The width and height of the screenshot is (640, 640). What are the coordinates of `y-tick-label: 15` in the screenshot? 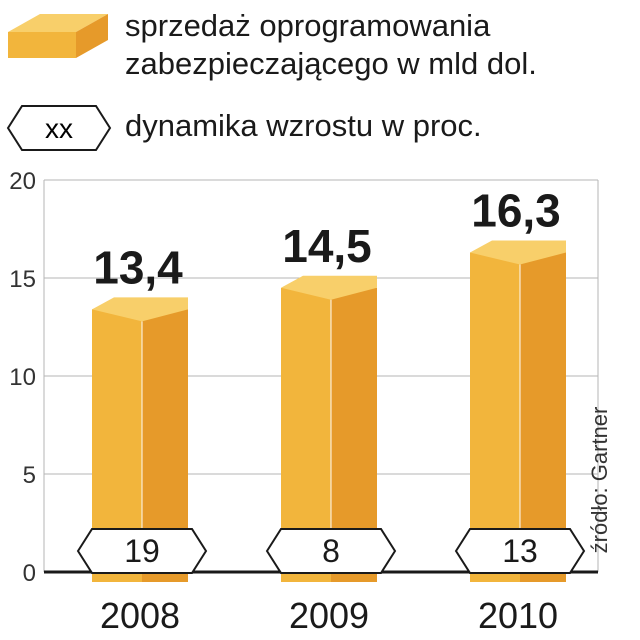 It's located at (22, 279).